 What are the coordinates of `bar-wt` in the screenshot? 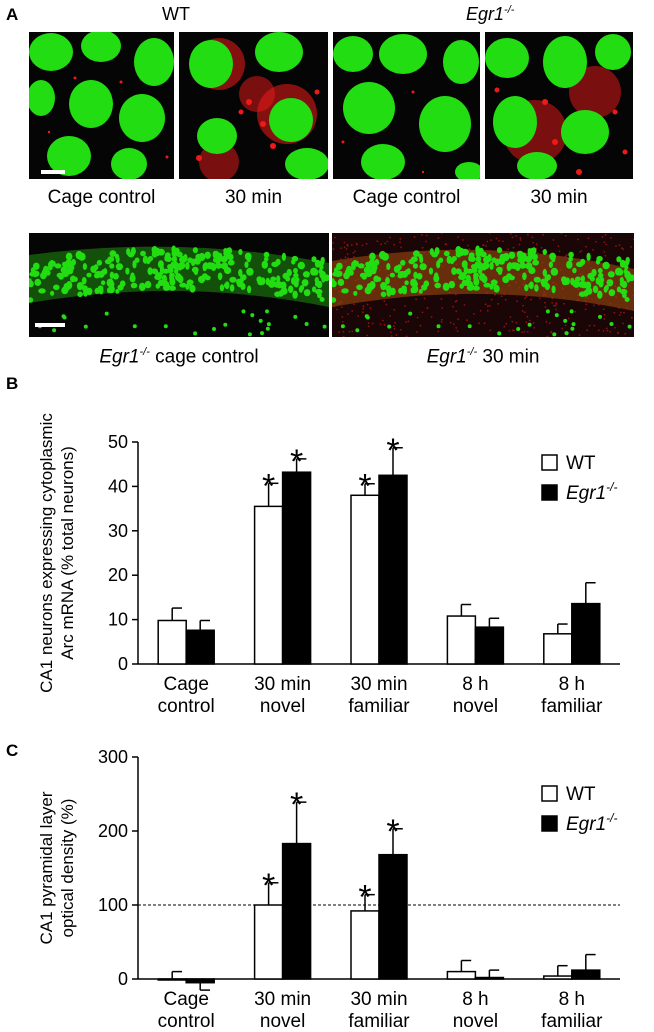 It's located at (365, 579).